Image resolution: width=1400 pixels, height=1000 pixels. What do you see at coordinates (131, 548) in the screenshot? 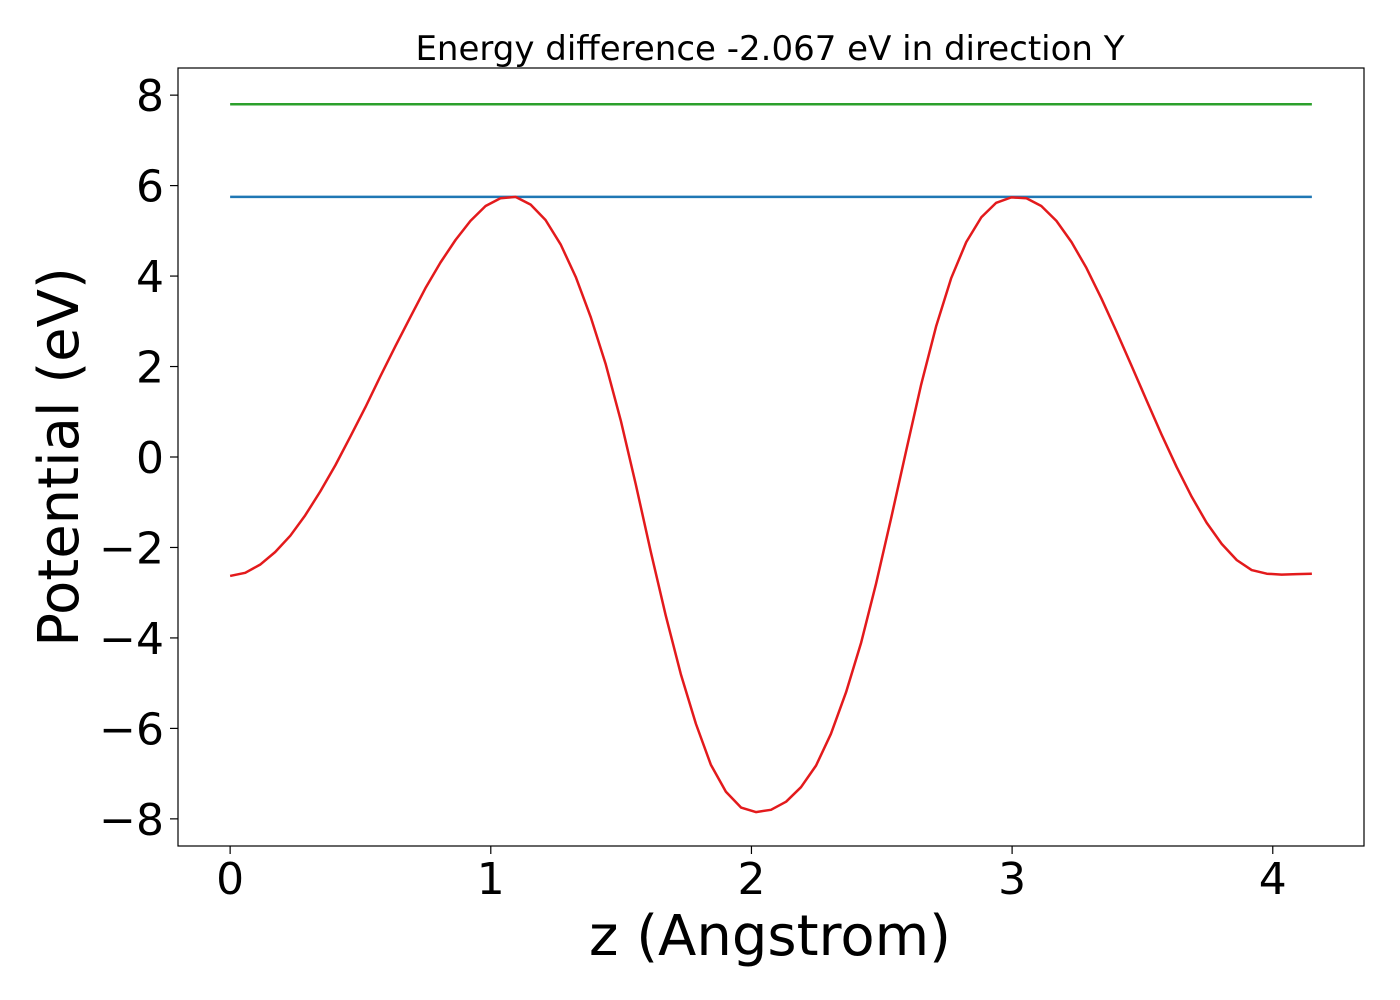
I see `y-tick-label: −2` at bounding box center [131, 548].